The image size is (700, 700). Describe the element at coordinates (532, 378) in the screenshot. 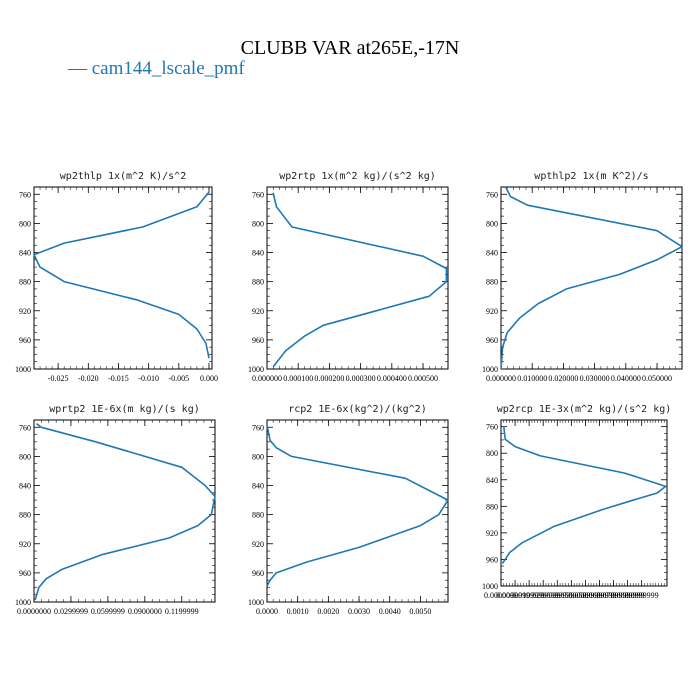

I see `x-tick-label: 0.010000` at that location.